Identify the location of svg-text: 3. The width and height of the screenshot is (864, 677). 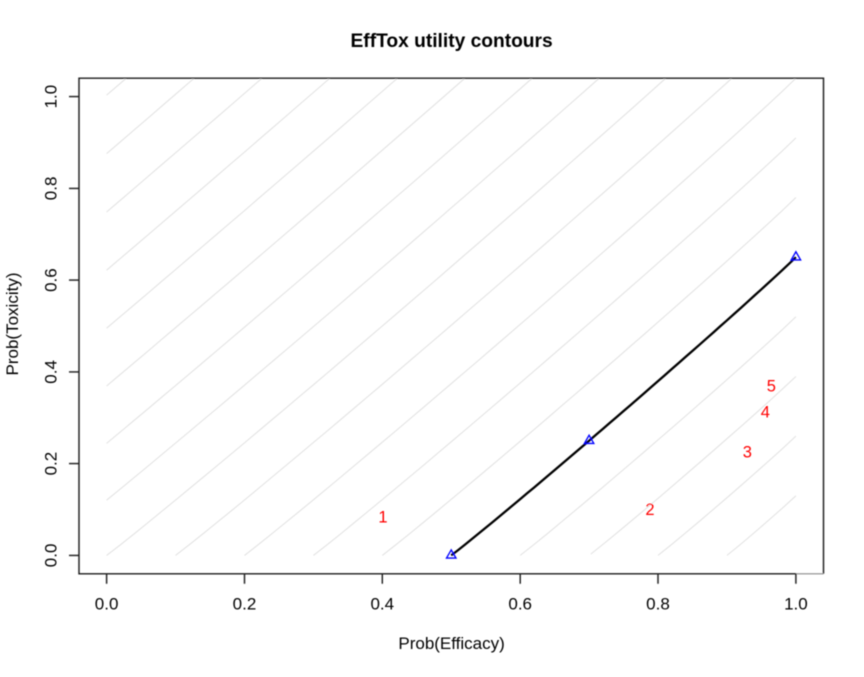
(747, 452).